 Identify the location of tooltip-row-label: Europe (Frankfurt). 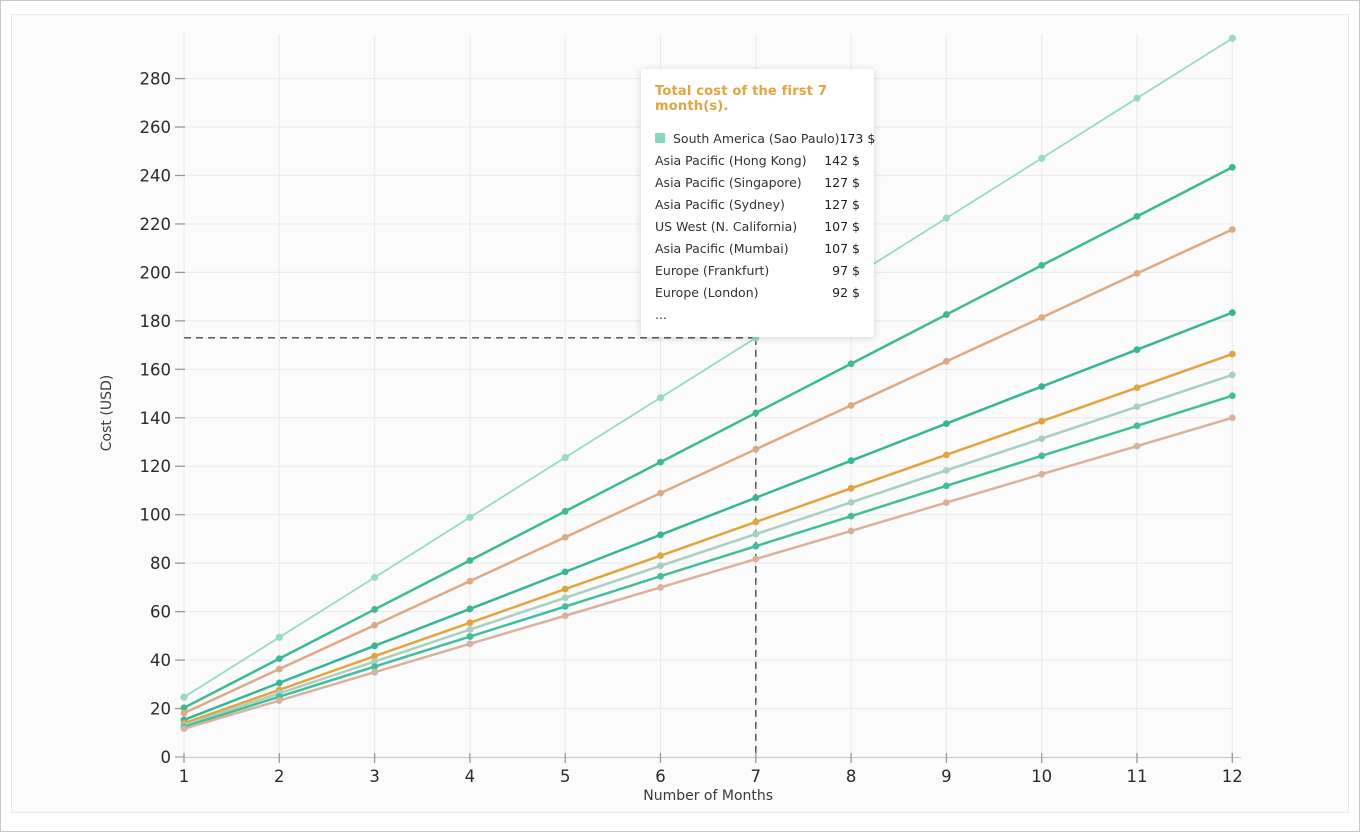
(712, 270).